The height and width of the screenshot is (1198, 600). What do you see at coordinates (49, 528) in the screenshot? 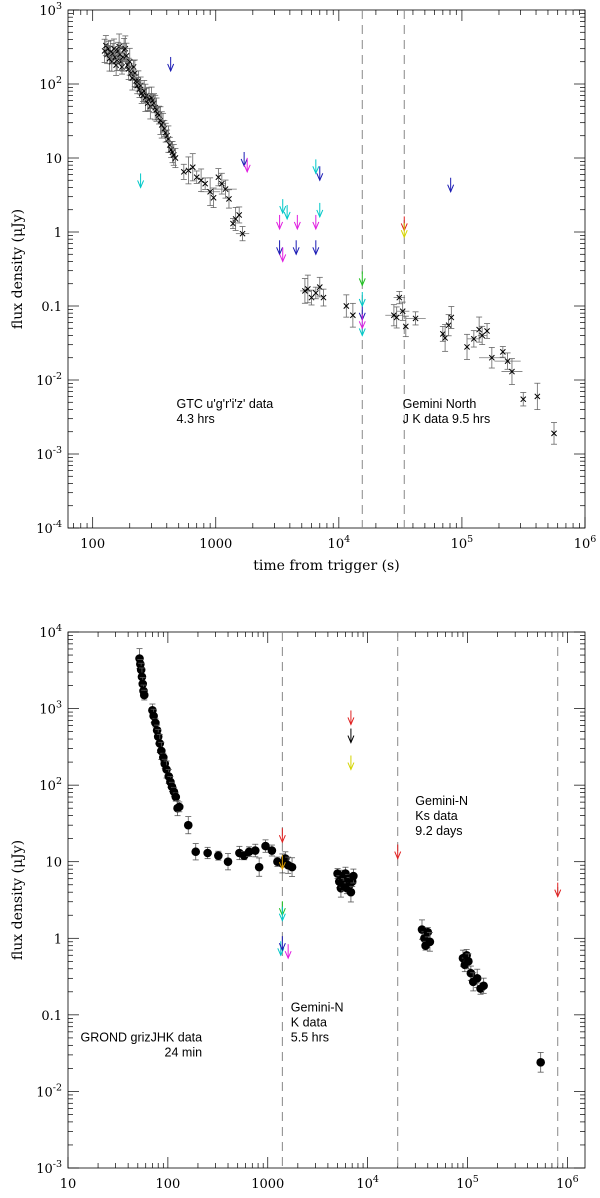
I see `y-tick-label: 10⁻⁴` at bounding box center [49, 528].